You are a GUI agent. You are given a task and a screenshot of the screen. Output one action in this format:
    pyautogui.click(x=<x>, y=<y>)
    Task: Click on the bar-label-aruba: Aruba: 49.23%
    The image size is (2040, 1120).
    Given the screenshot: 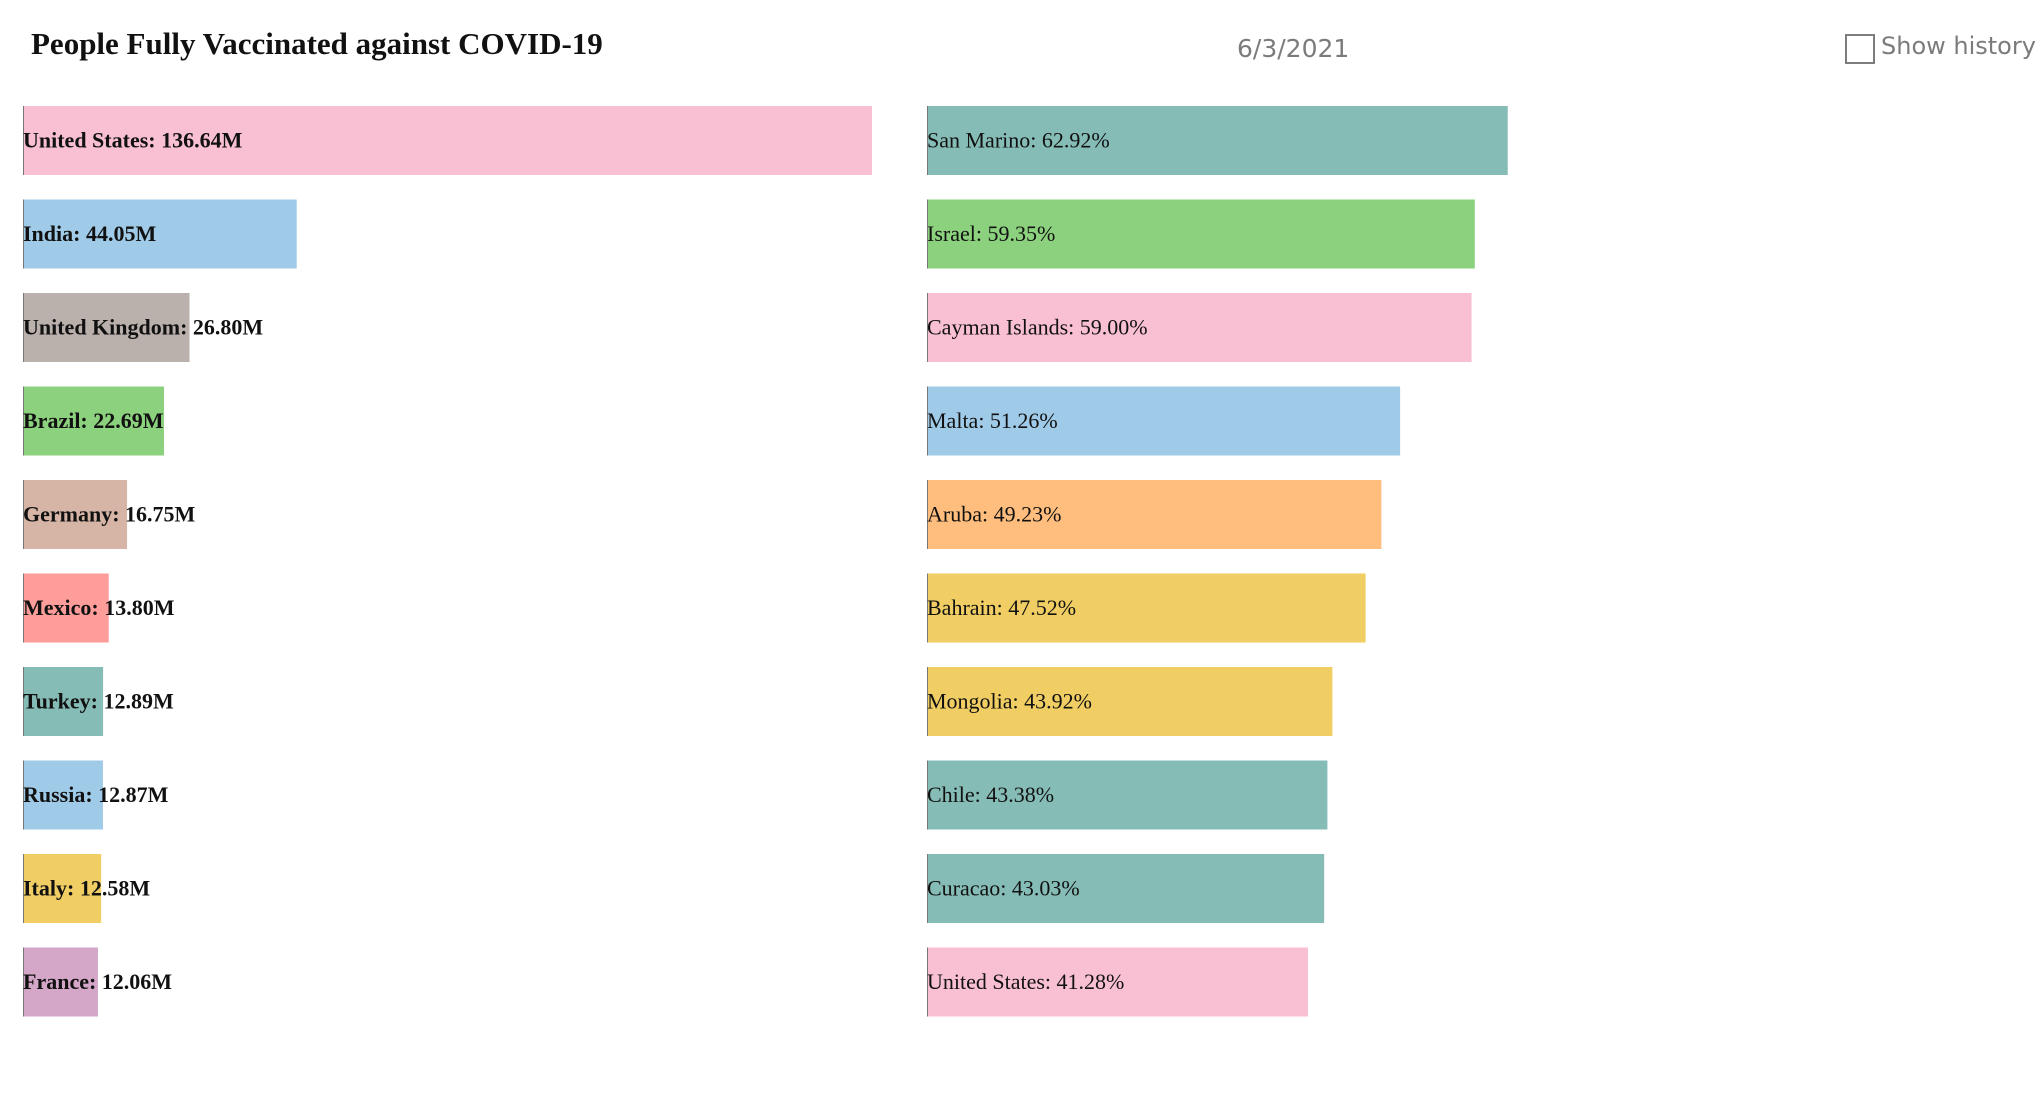 What is the action you would take?
    pyautogui.click(x=994, y=514)
    